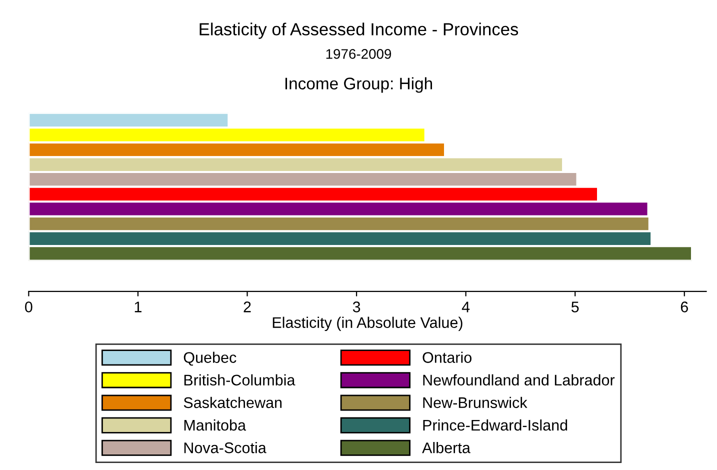 This screenshot has height=470, width=717. I want to click on chart-title: Elasticity of Assessed Income - Provinces, so click(359, 30).